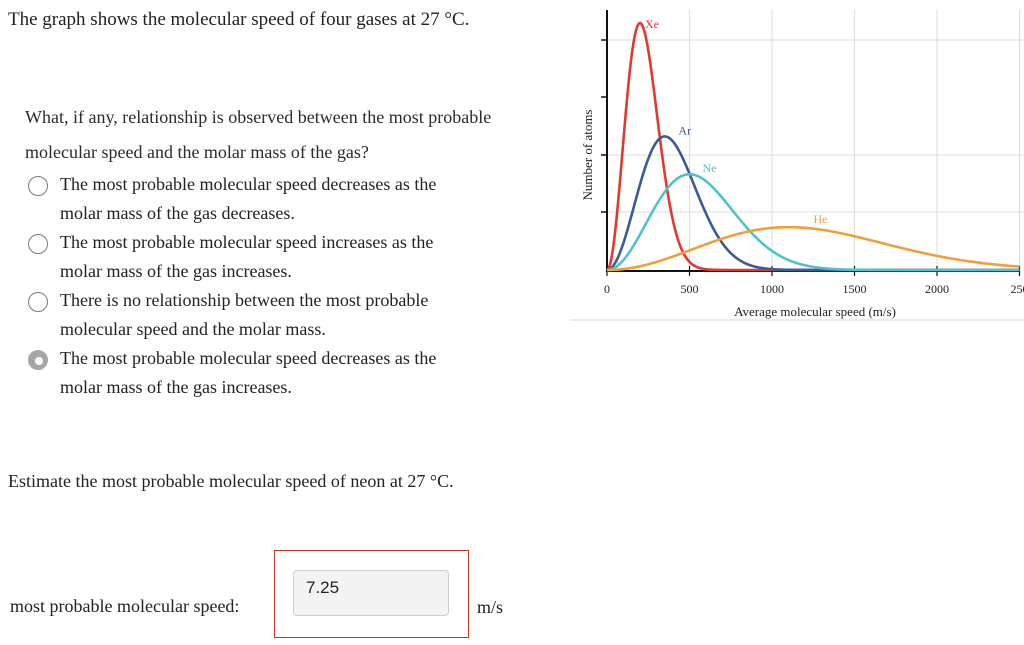 Image resolution: width=1024 pixels, height=645 pixels. Describe the element at coordinates (177, 213) in the screenshot. I see `choice-1-line2: molar mass of the gas decreases.` at that location.